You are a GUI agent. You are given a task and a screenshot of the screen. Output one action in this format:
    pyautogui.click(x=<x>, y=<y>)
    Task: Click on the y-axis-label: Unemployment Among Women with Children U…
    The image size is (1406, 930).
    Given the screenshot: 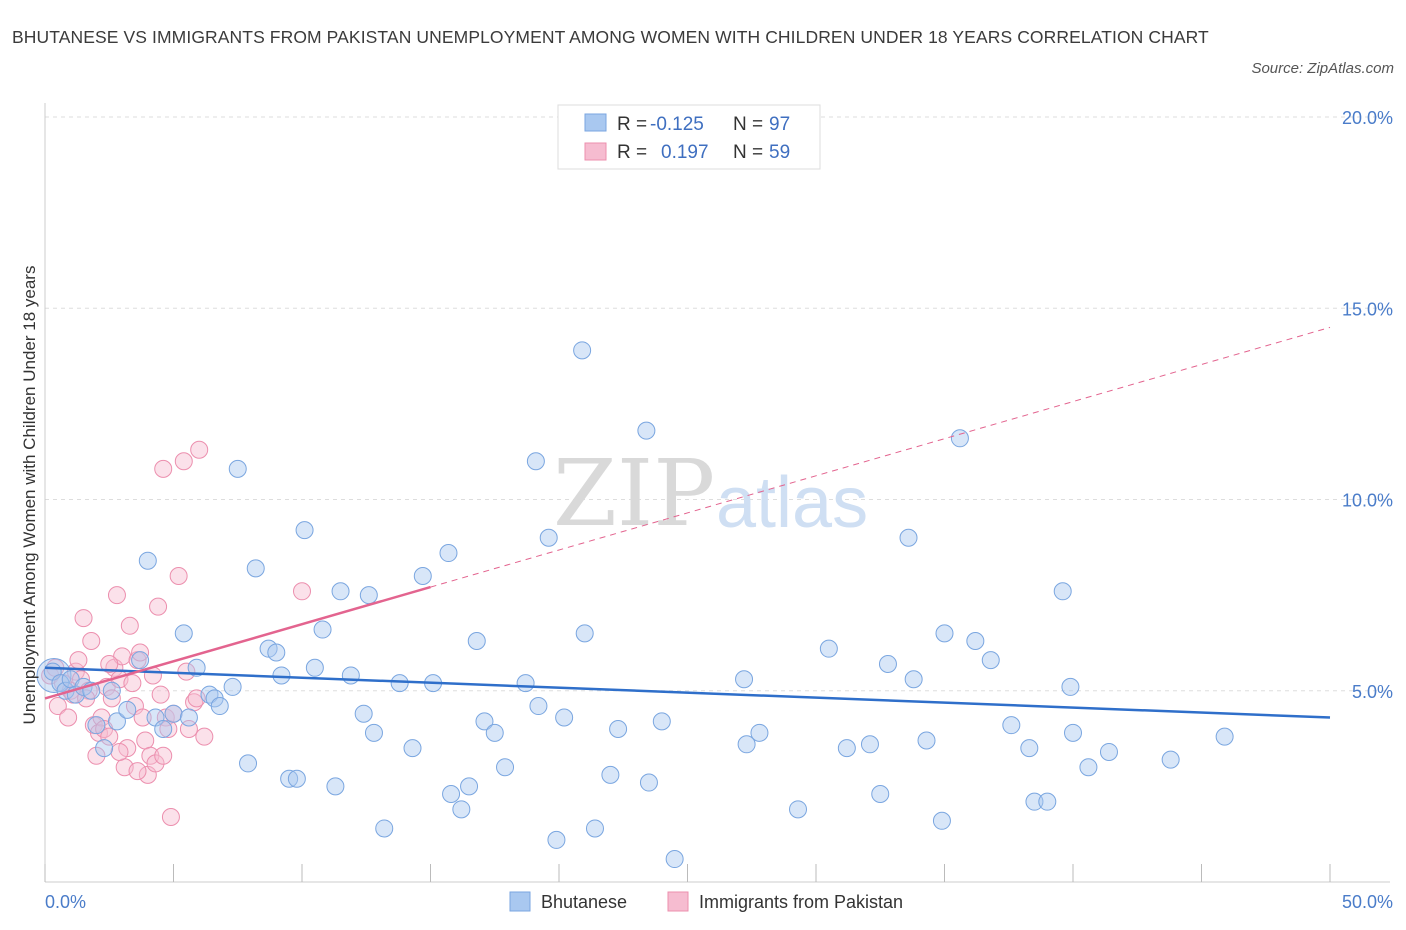 What is the action you would take?
    pyautogui.click(x=29, y=495)
    